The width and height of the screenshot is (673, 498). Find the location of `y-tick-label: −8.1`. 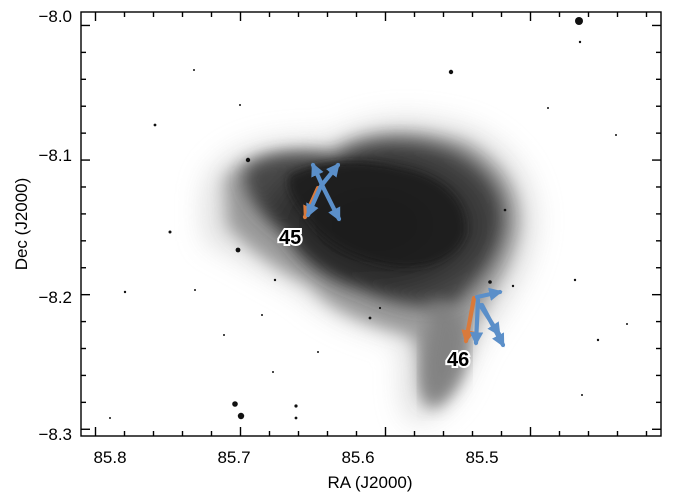

y-tick-label: −8.1 is located at coordinates (55, 155).